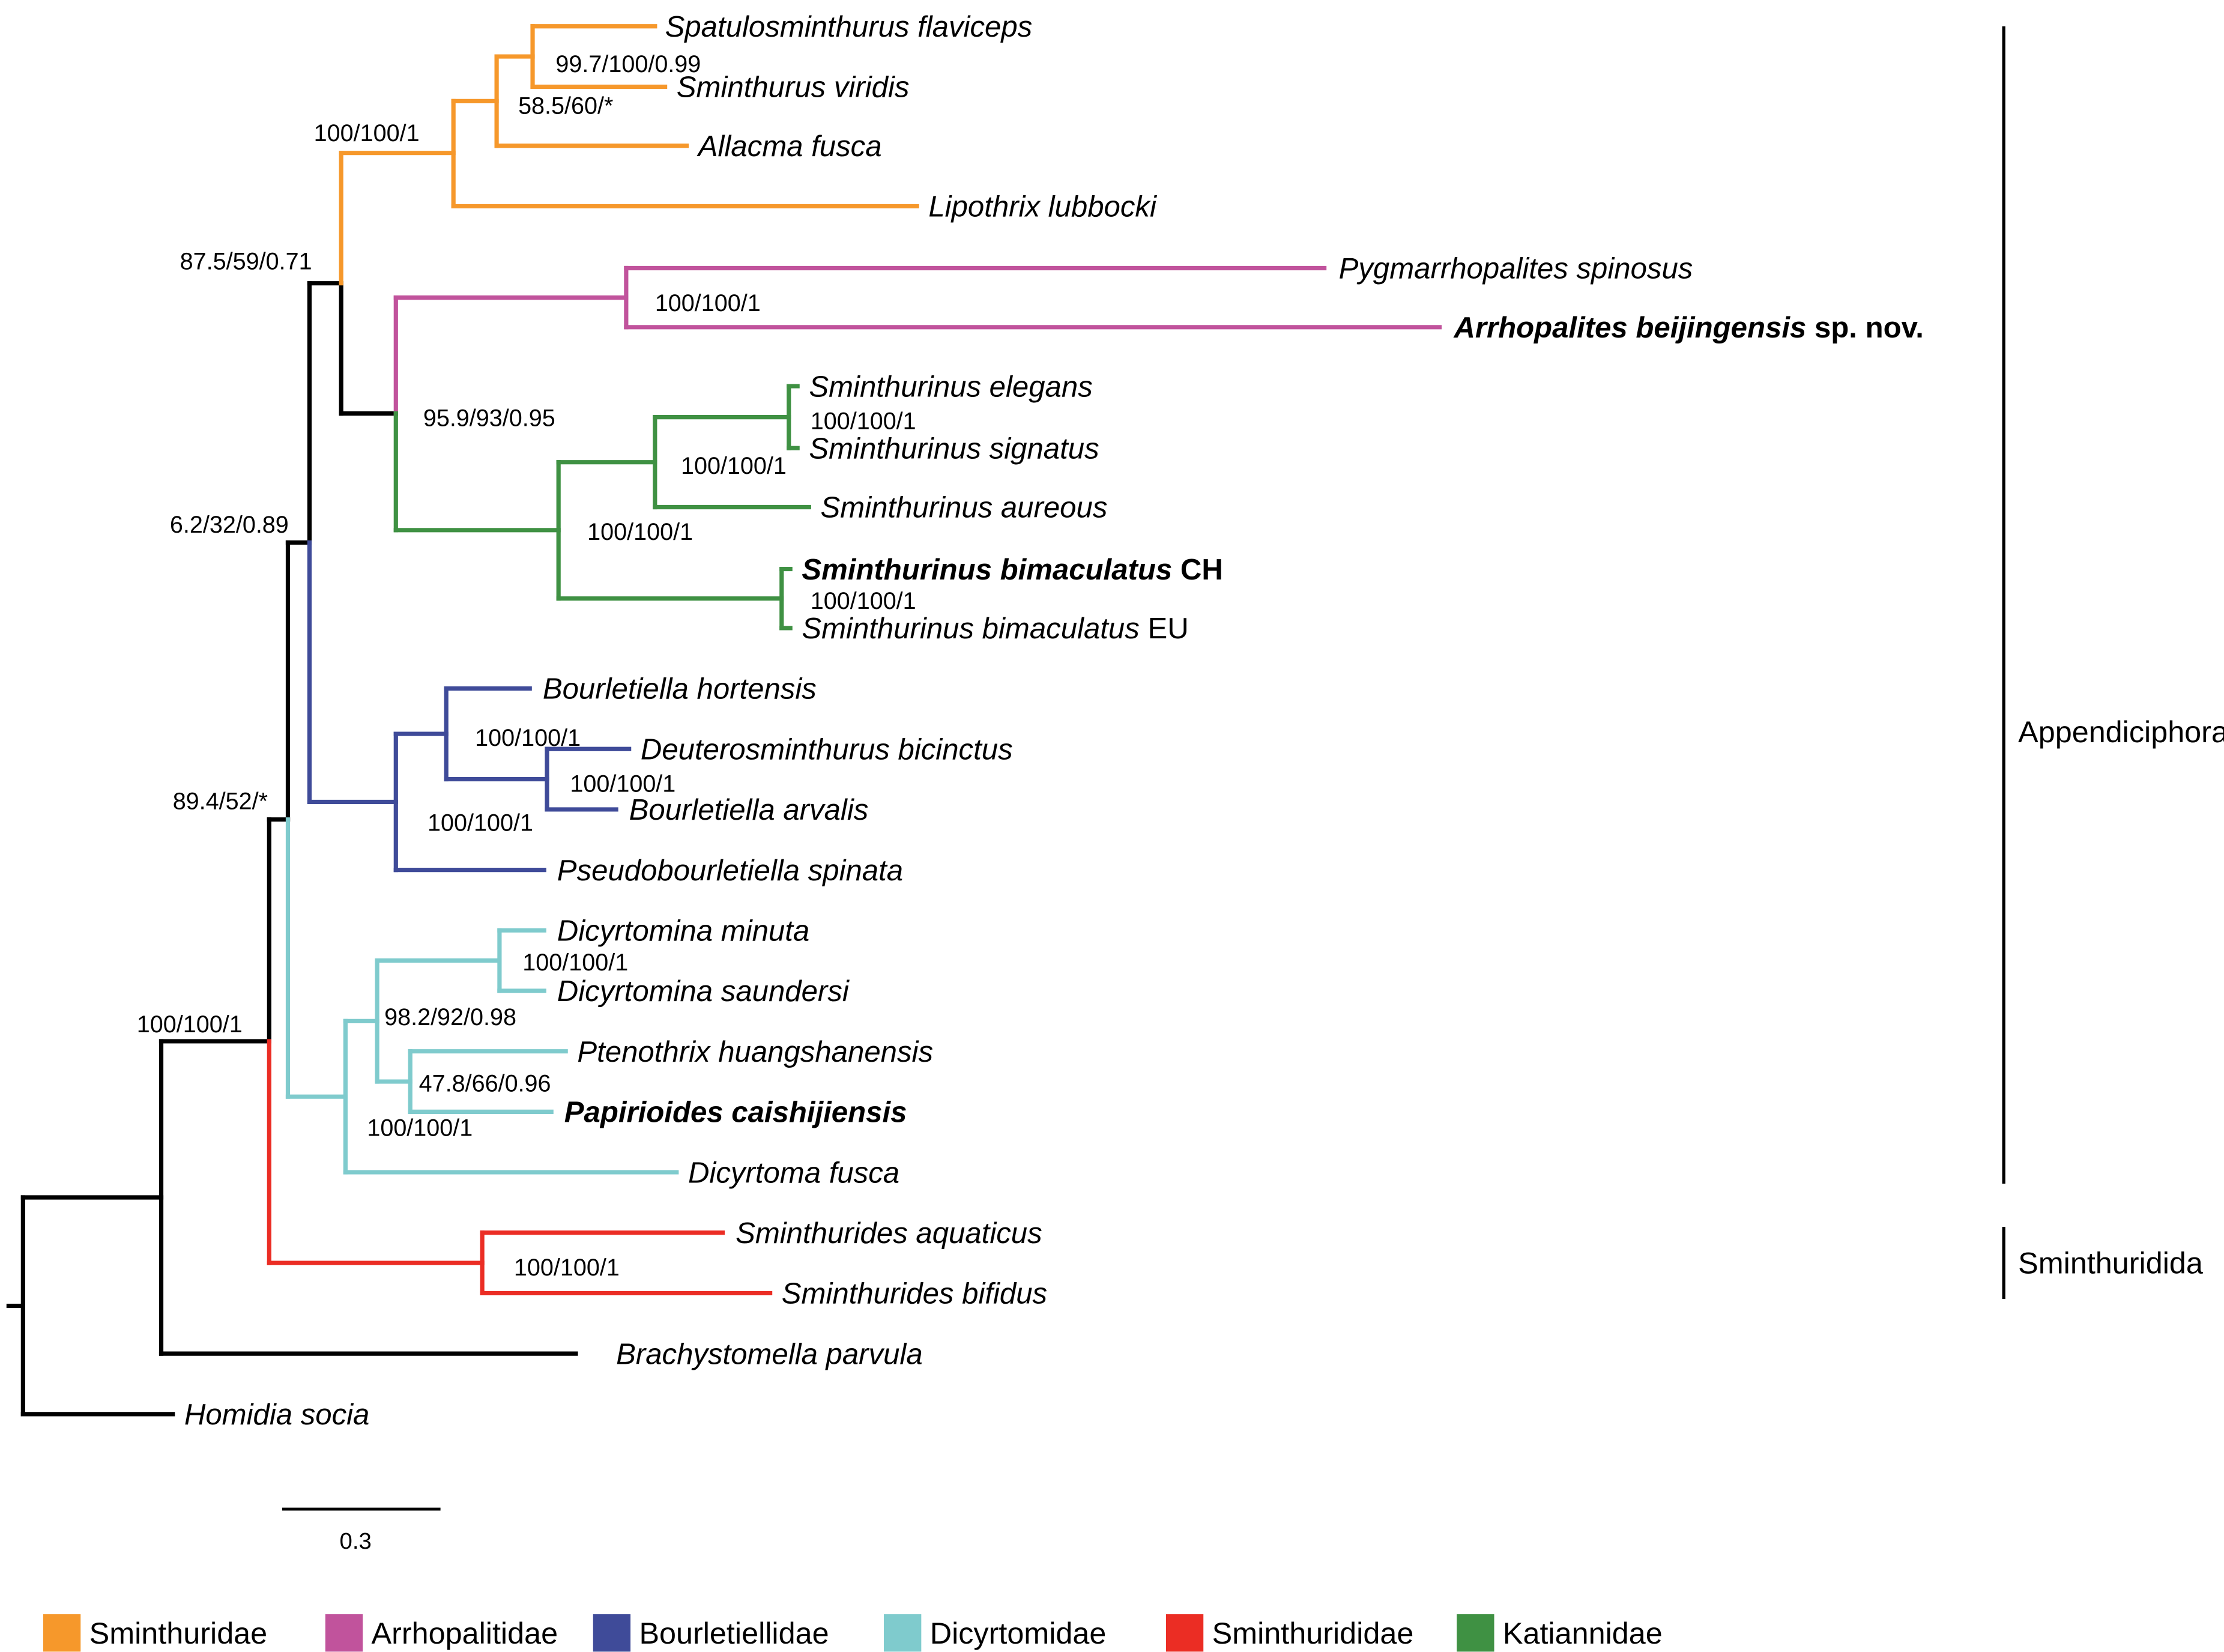 The width and height of the screenshot is (2224, 1652). I want to click on tip-label: Sminthurinus elegans, so click(950, 387).